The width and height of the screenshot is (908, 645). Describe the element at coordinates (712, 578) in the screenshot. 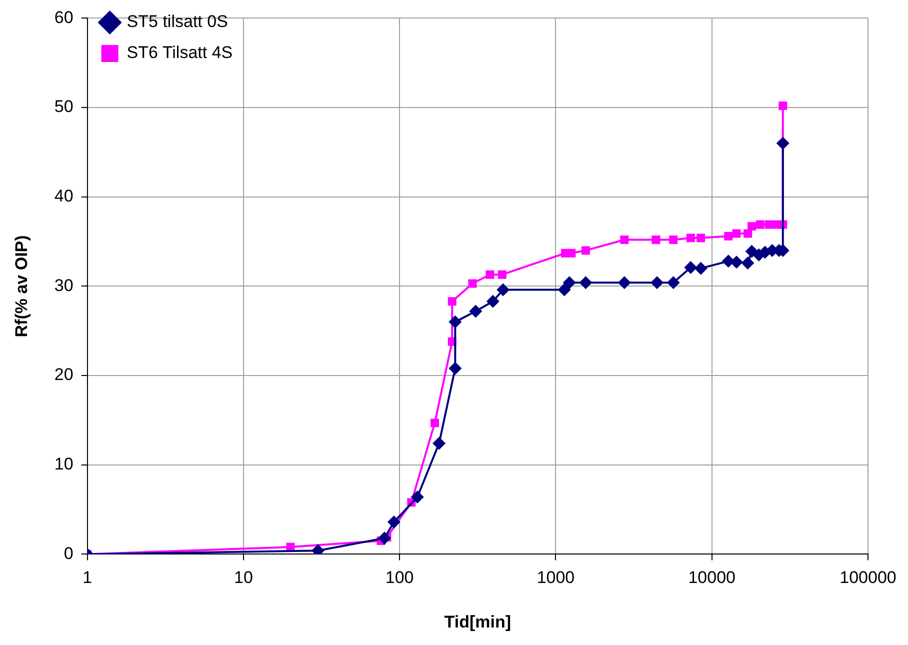

I see `x-tick-label: 10000` at that location.